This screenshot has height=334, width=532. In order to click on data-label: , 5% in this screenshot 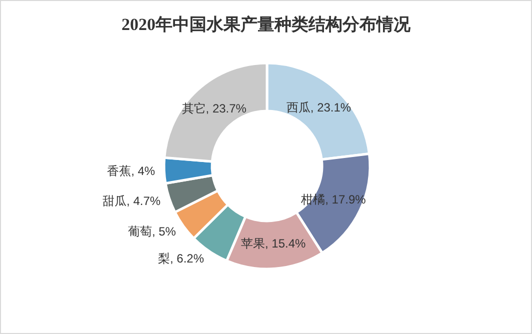, I will do `click(164, 231)`.